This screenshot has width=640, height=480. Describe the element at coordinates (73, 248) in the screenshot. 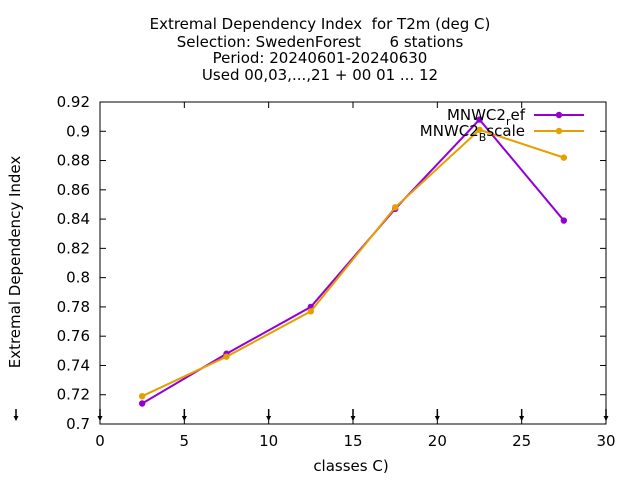

I see `y-tick-label: 0.82` at that location.